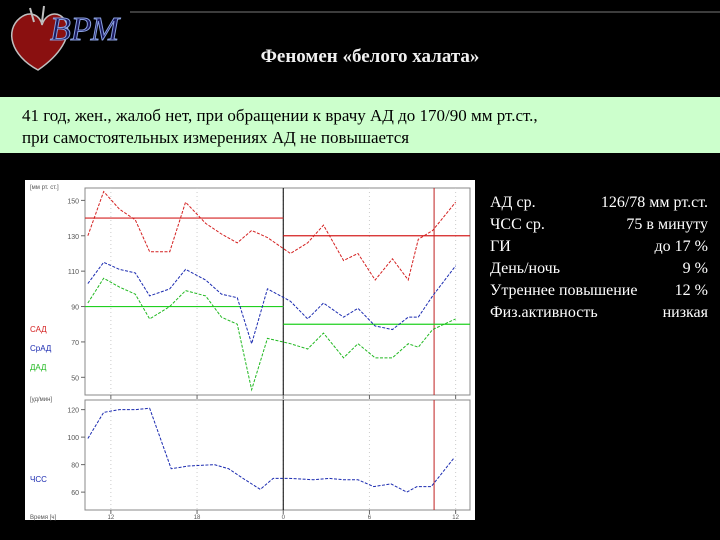 Image resolution: width=720 pixels, height=540 pixels. I want to click on info-box, so click(360, 125).